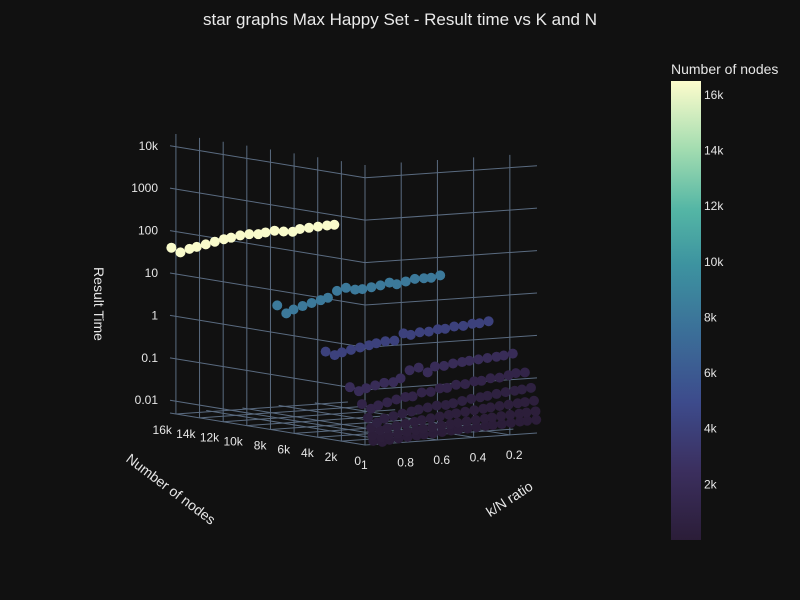 Image resolution: width=800 pixels, height=600 pixels. I want to click on z-tick-label: 10k, so click(149, 146).